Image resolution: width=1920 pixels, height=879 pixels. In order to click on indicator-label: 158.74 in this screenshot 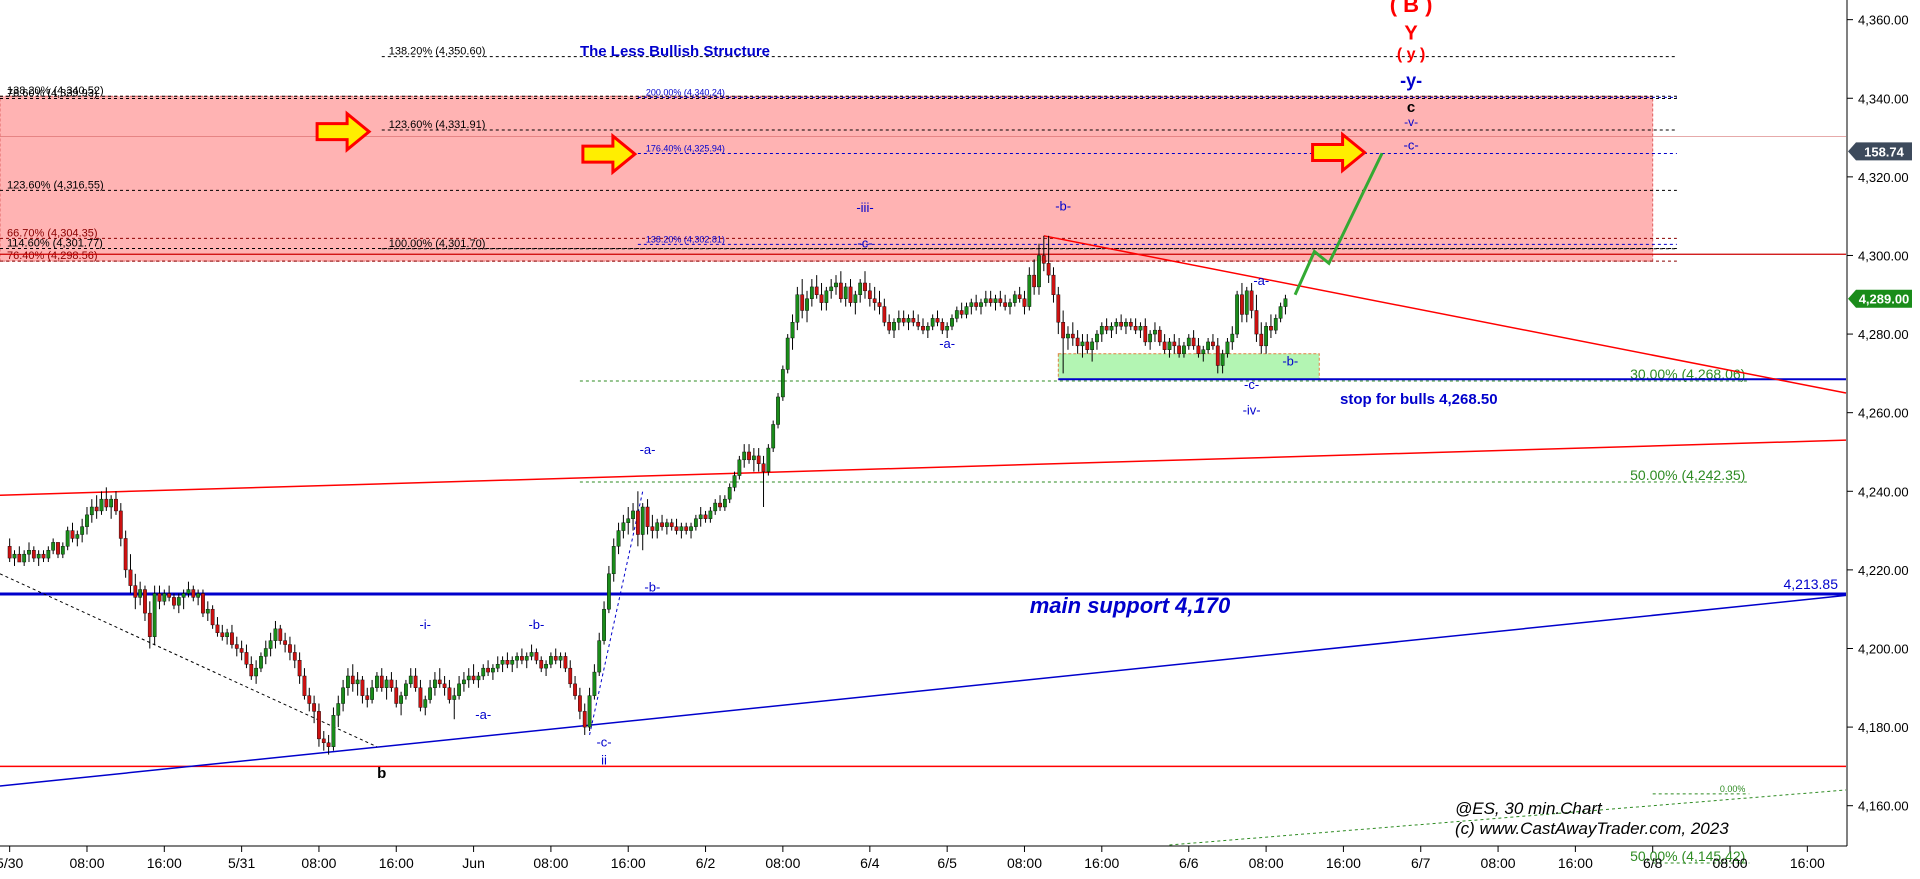, I will do `click(1884, 151)`.